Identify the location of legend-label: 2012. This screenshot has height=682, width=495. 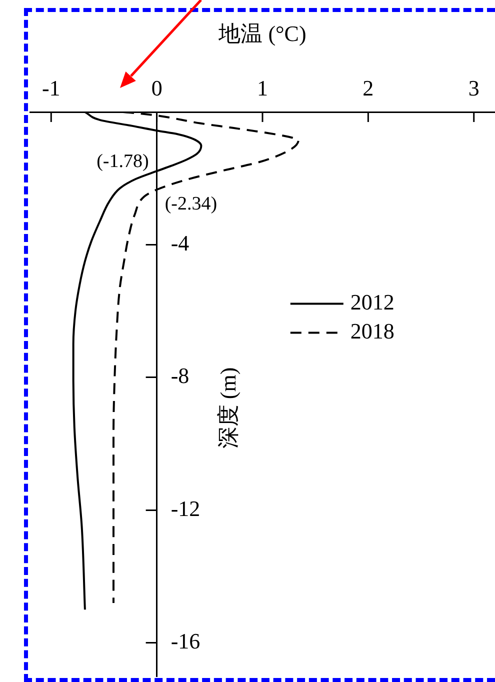
(372, 302).